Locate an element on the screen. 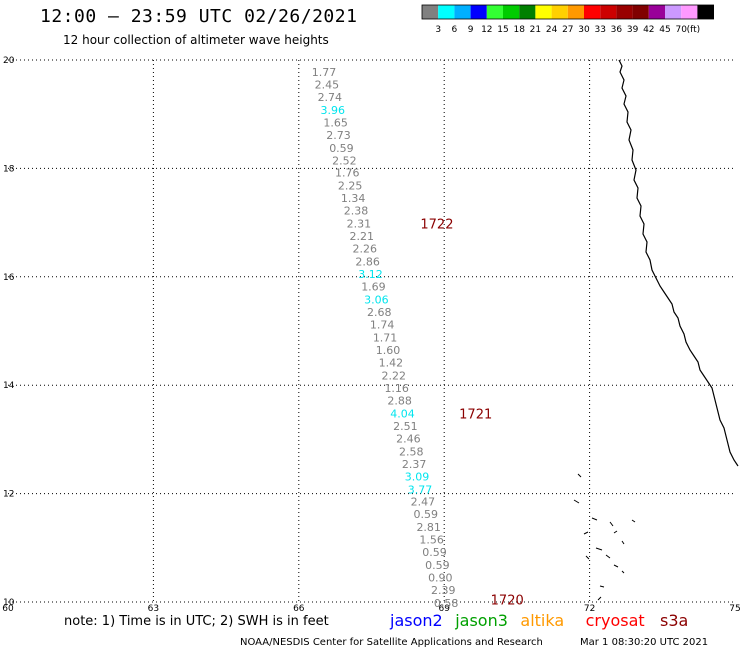  wave-height-value: 1.65 is located at coordinates (335, 122).